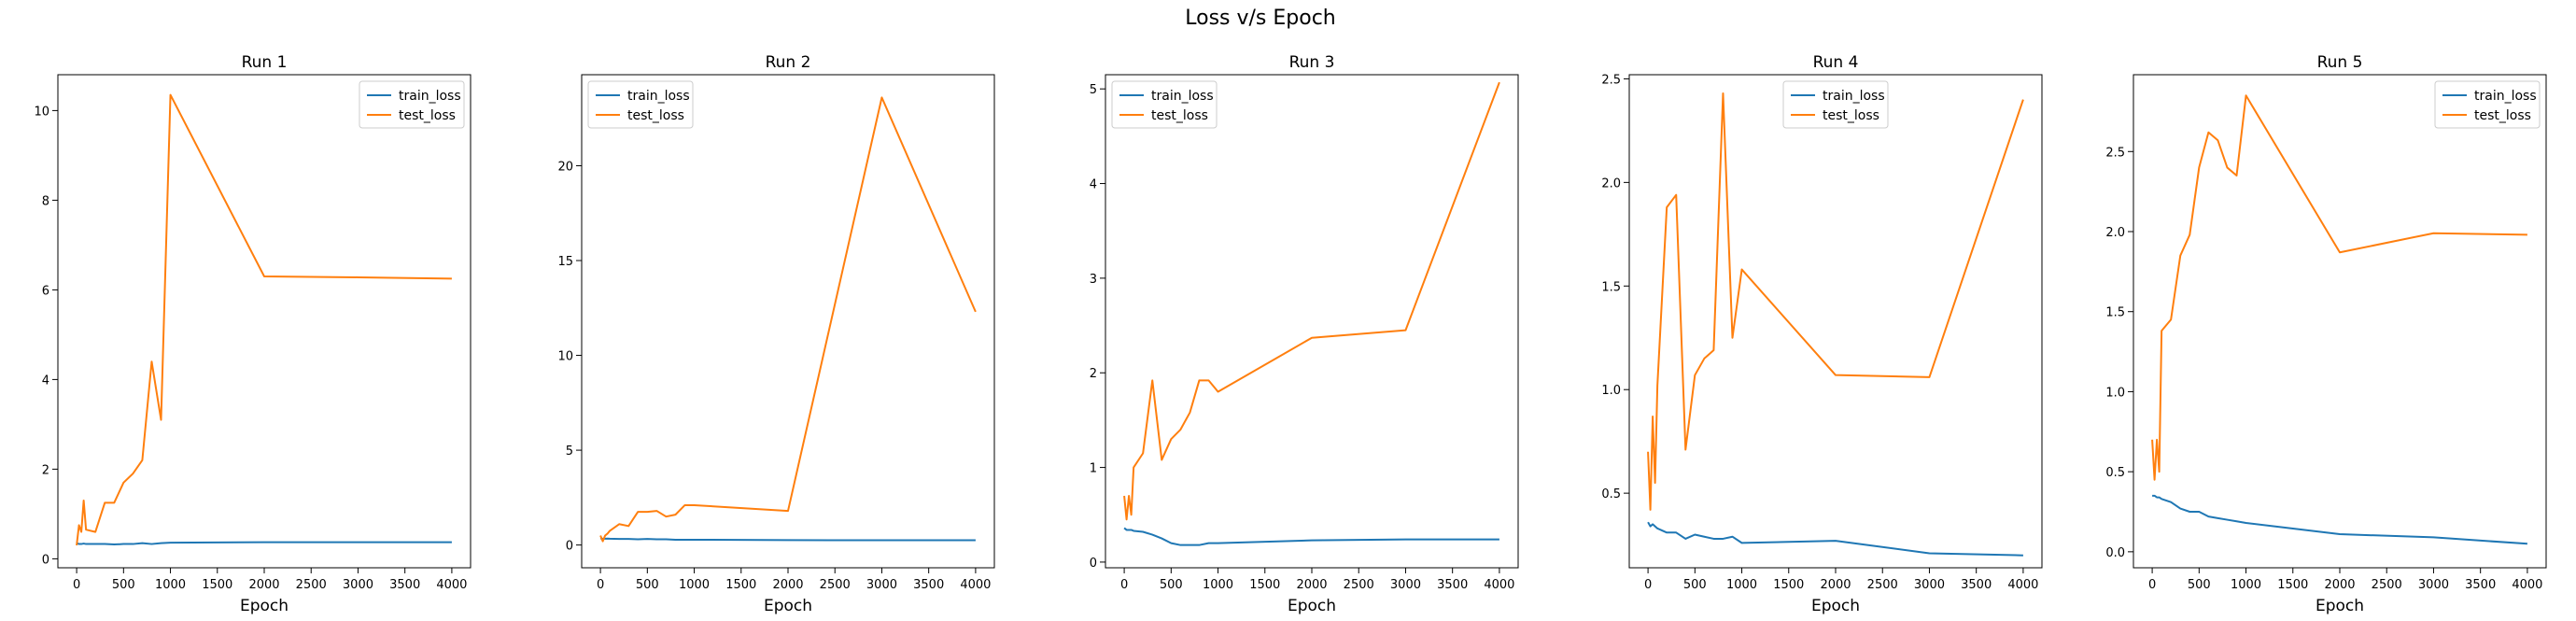 The height and width of the screenshot is (621, 2576). What do you see at coordinates (1093, 469) in the screenshot?
I see `y-tick-label: 1` at bounding box center [1093, 469].